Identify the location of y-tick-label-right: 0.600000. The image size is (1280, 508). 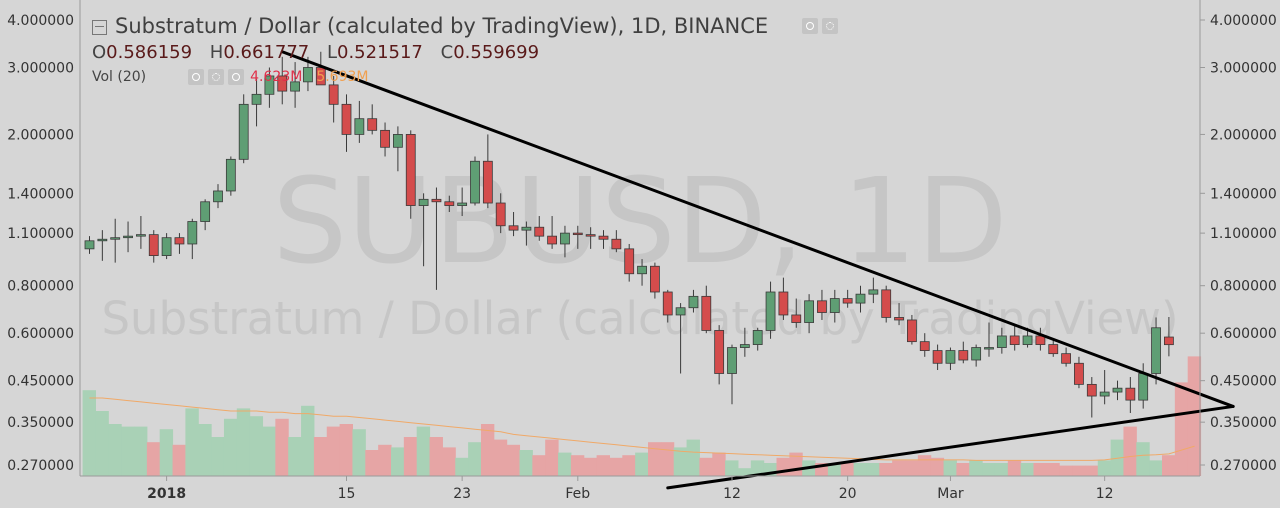
(1243, 334).